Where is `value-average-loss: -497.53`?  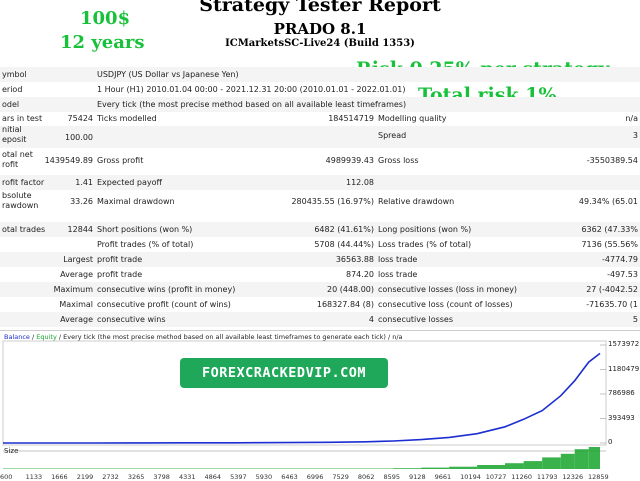
value-average-loss: -497.53 is located at coordinates (622, 274).